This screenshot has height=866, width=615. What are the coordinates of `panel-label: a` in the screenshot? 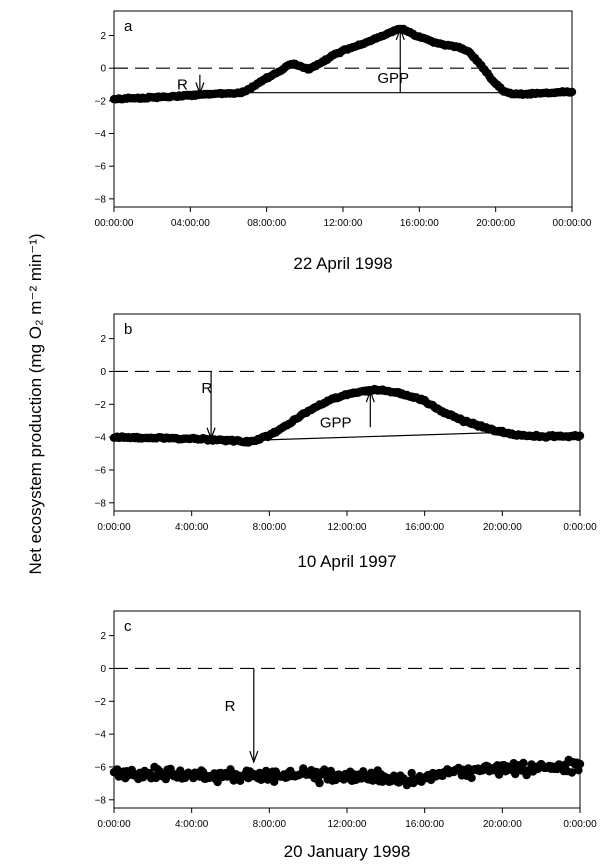 It's located at (128, 26).